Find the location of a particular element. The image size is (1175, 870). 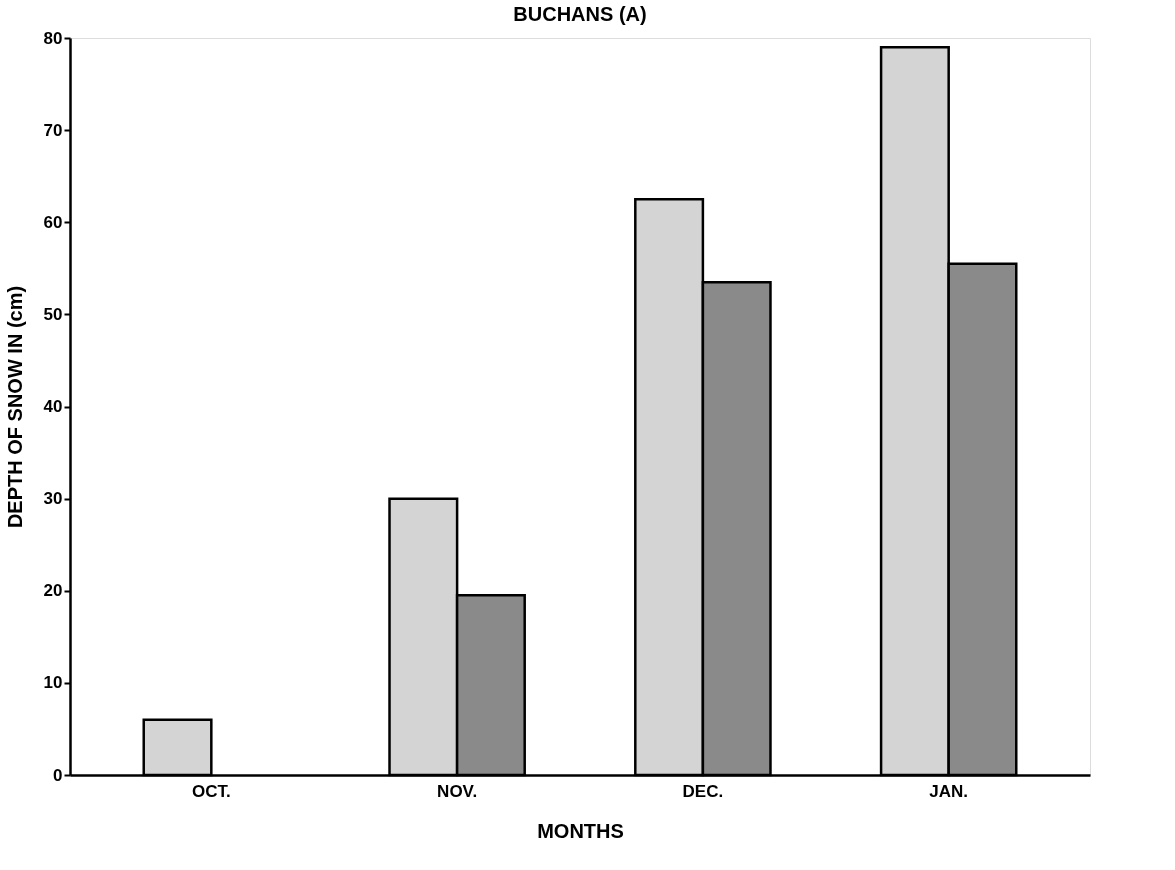

y-tick-label: 10 is located at coordinates (53, 683).